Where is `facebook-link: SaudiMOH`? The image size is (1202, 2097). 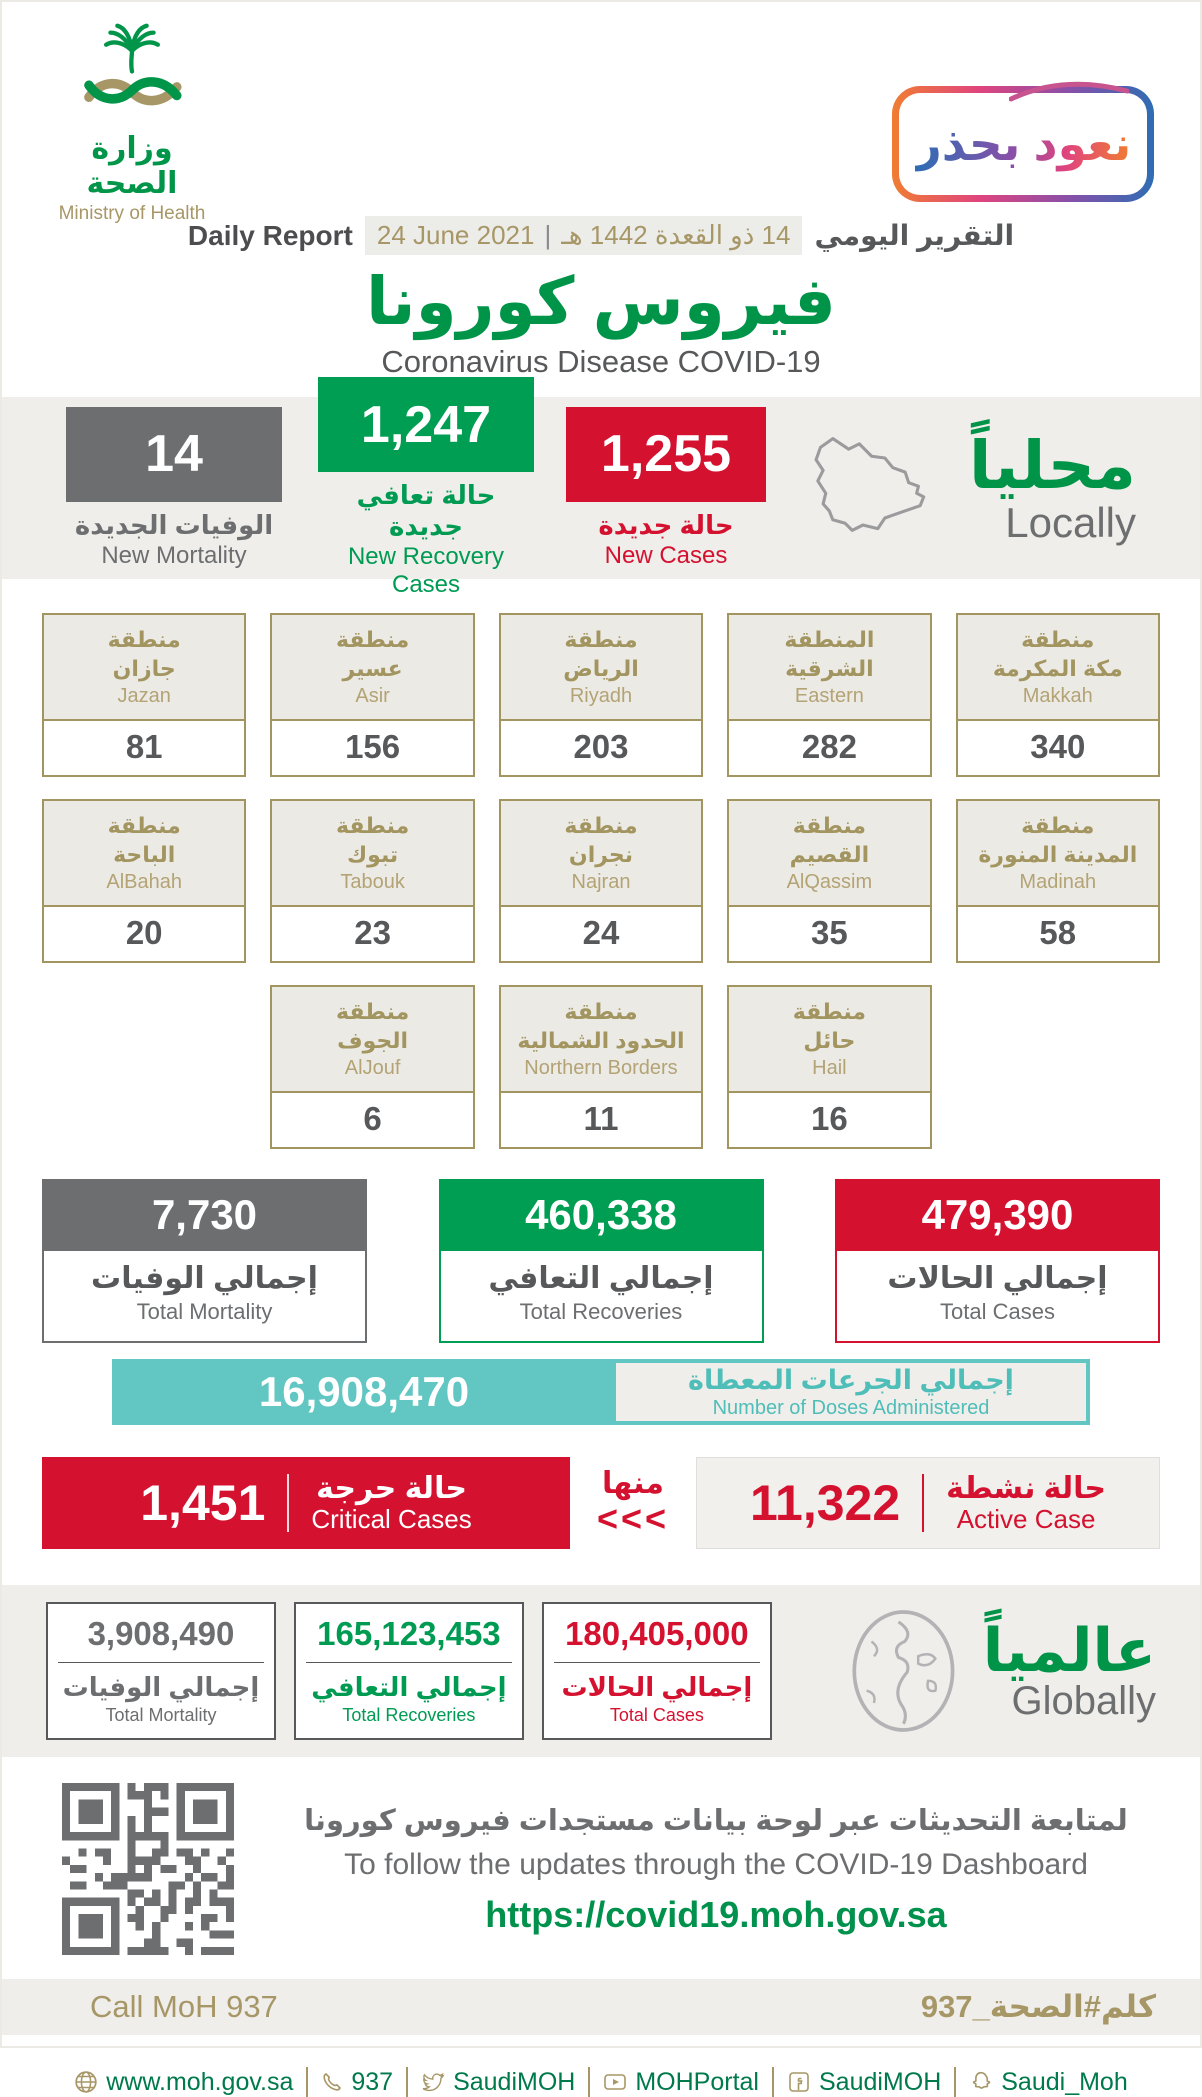
facebook-link: SaudiMOH is located at coordinates (864, 2082).